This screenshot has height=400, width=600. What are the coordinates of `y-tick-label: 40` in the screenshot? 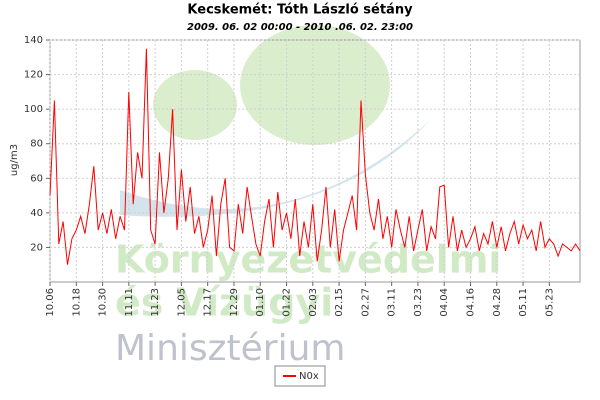 It's located at (36, 213).